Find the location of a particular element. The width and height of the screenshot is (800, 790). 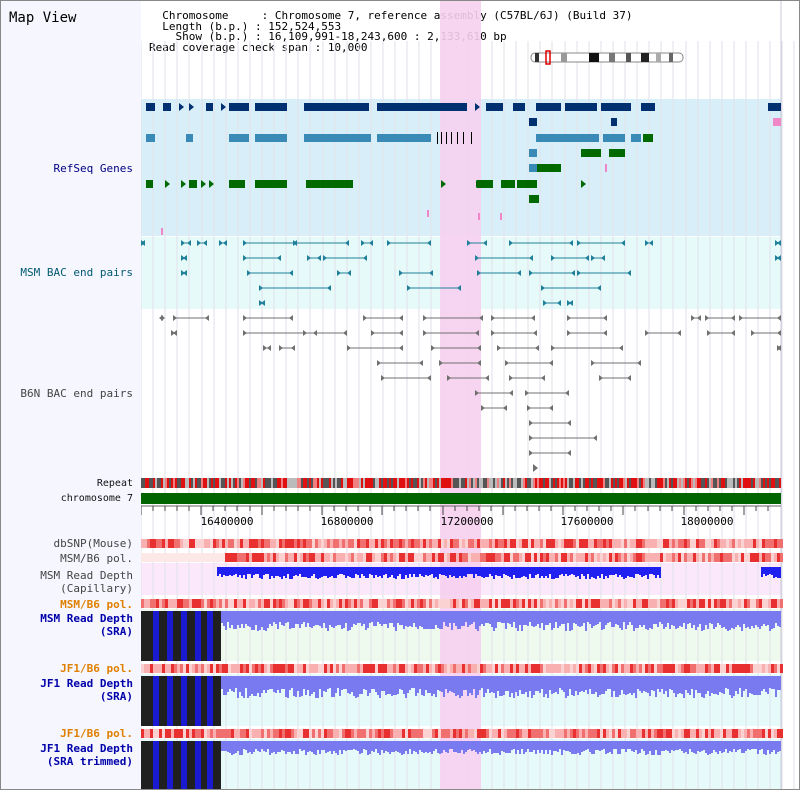

track-label-msm-read-depth-sra: MSM Read Depth (SRA) is located at coordinates (86, 625).